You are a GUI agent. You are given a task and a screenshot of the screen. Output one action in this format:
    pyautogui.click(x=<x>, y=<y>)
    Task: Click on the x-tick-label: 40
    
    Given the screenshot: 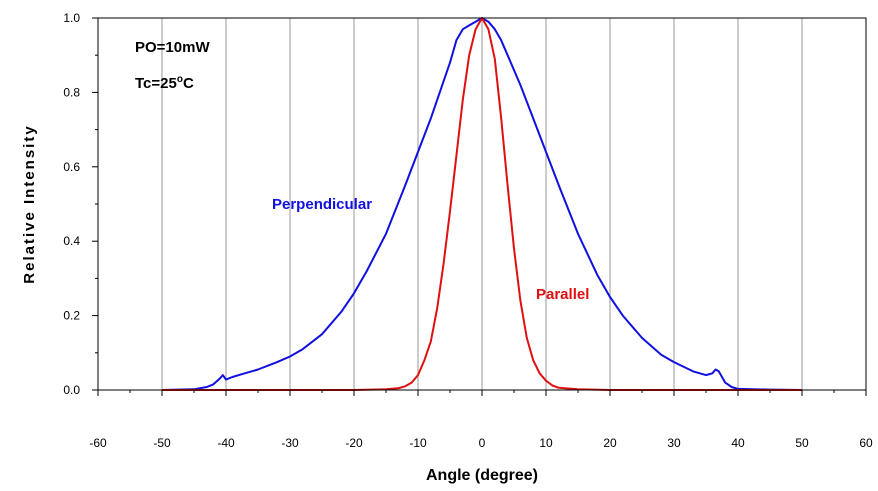 What is the action you would take?
    pyautogui.click(x=738, y=443)
    